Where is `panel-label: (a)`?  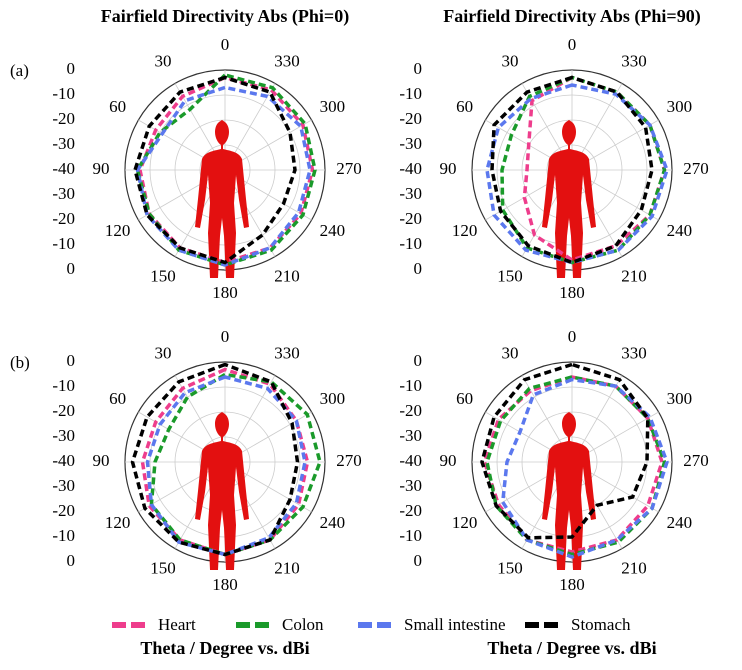 panel-label: (a) is located at coordinates (19, 70).